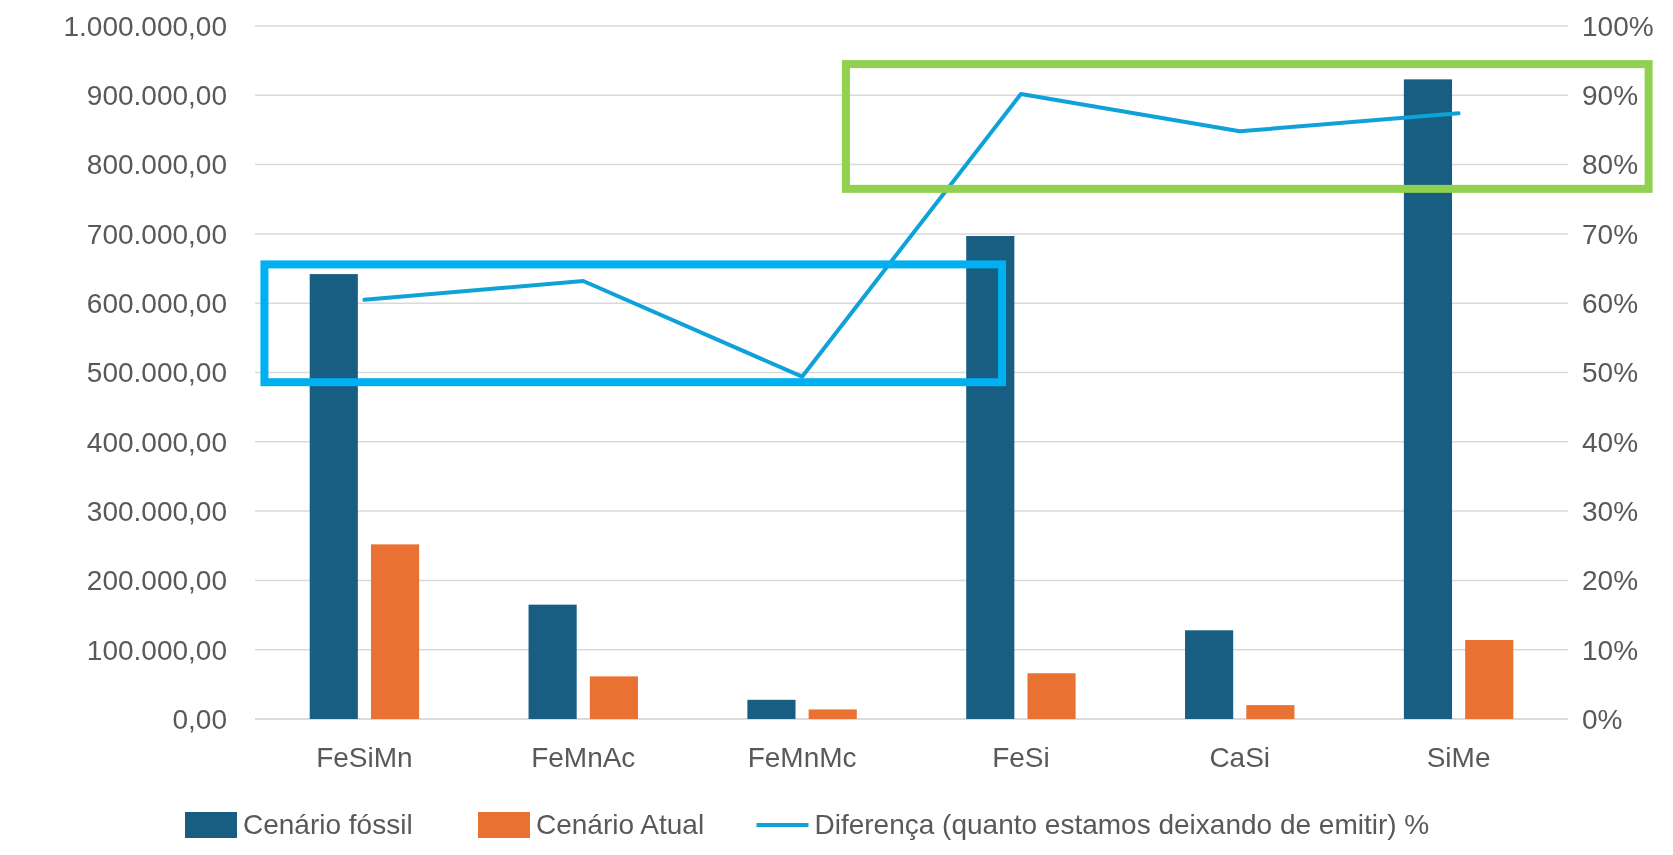 This screenshot has width=1673, height=855. Describe the element at coordinates (1610, 650) in the screenshot. I see `y2-tick-label: 10%` at that location.